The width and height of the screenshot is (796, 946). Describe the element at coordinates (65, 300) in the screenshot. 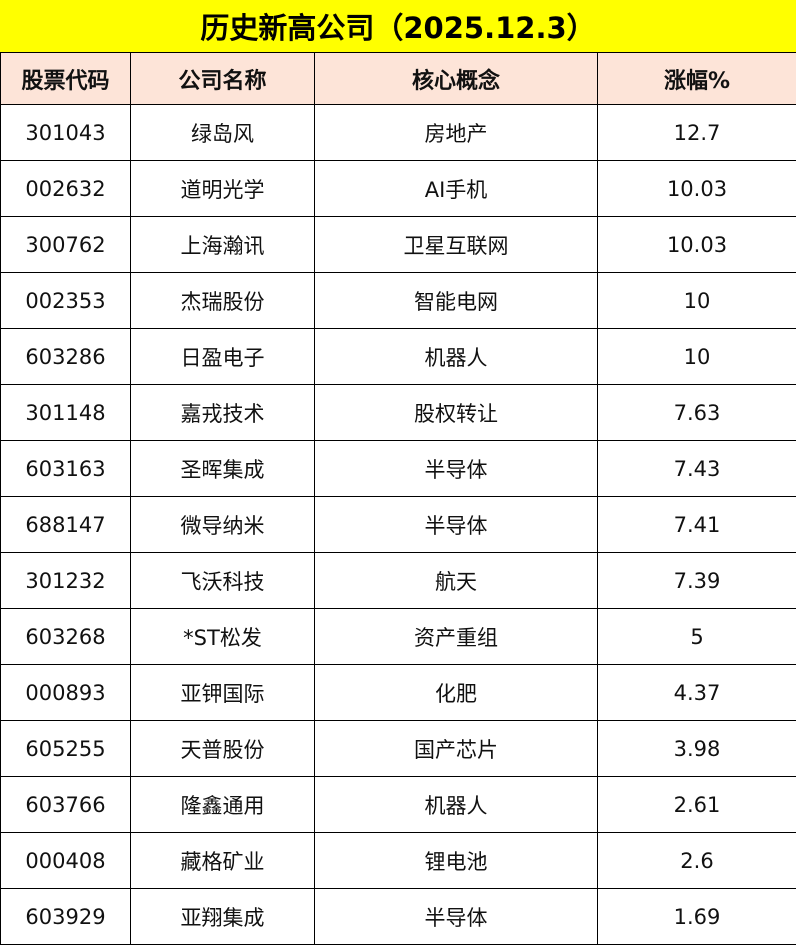

I see `cell-stock-code: 002353` at that location.